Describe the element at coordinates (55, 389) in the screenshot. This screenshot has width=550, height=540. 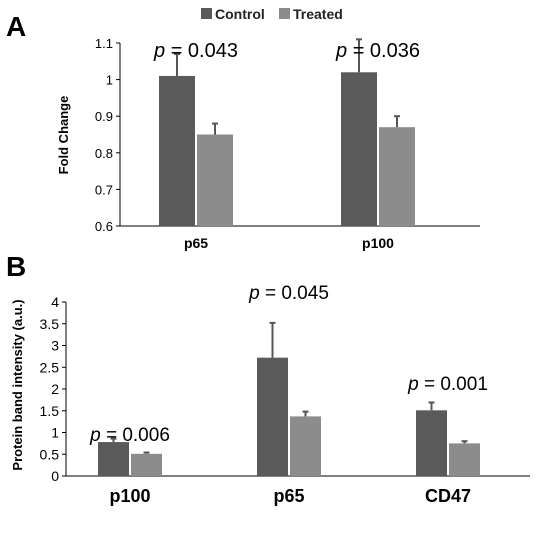
I see `y-tick-label: 2` at that location.